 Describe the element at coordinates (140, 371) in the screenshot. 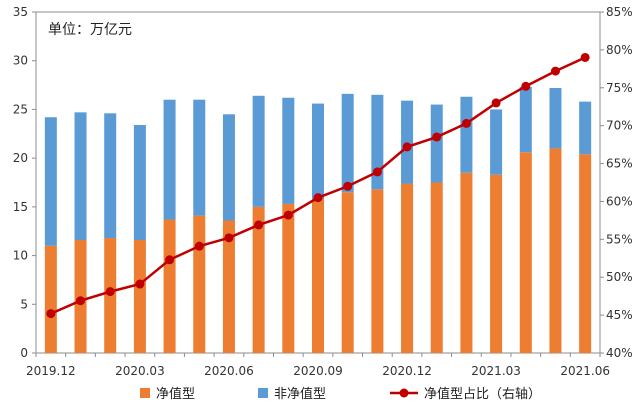

I see `x-tick-label: 2020.03` at that location.